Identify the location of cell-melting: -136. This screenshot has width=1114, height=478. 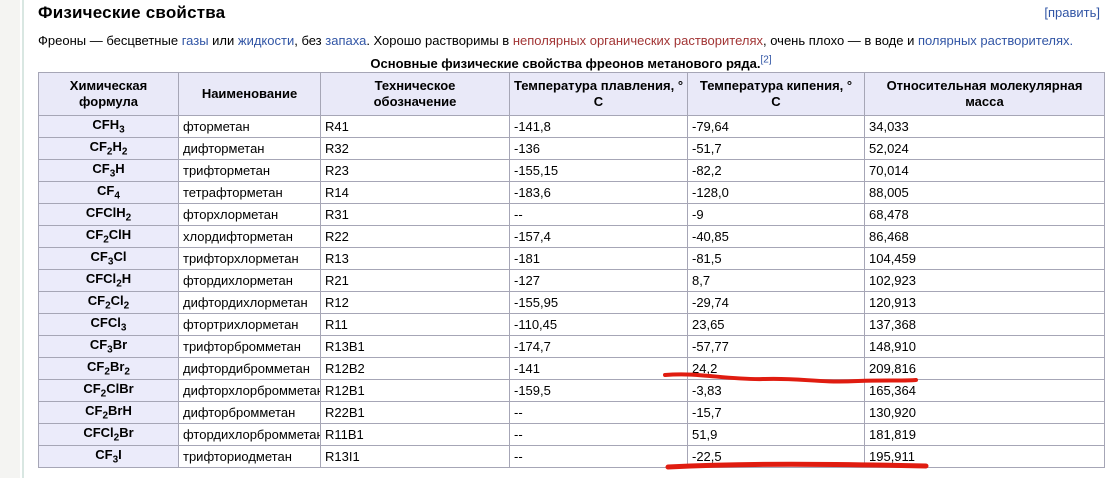
(598, 148).